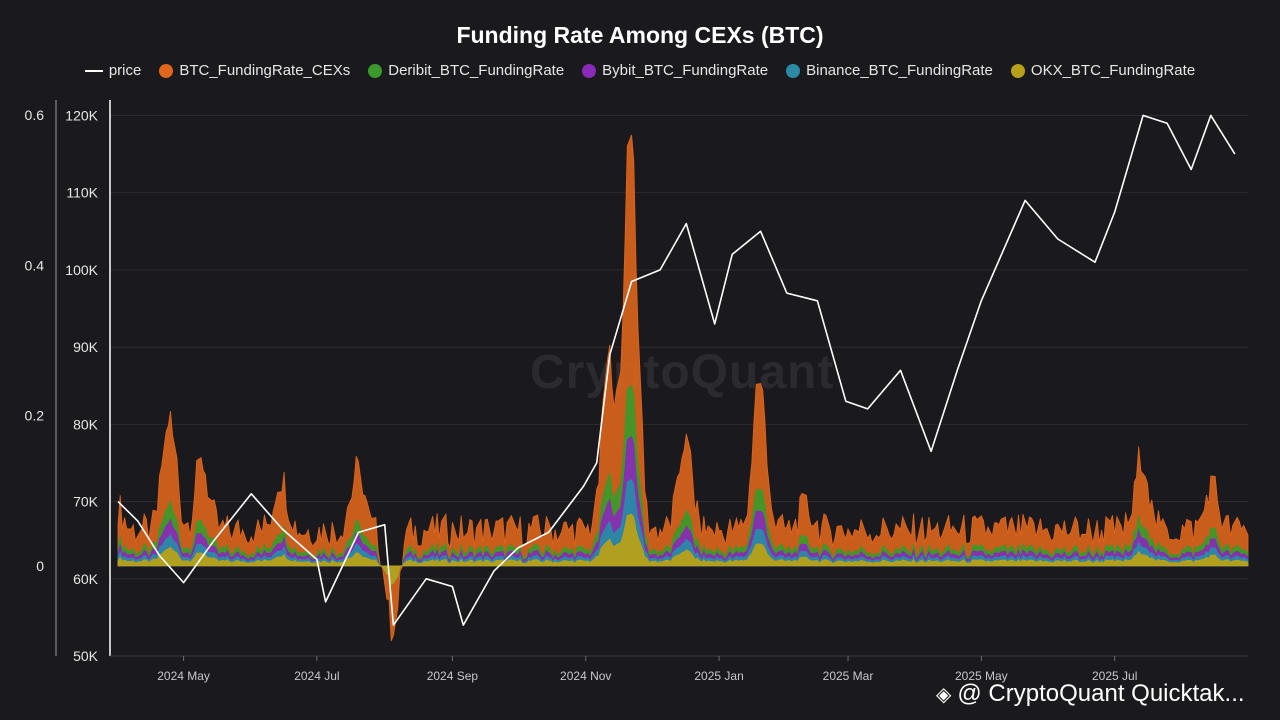 This screenshot has width=1280, height=720. Describe the element at coordinates (1114, 676) in the screenshot. I see `x-tick-label: 2025 Jul` at that location.